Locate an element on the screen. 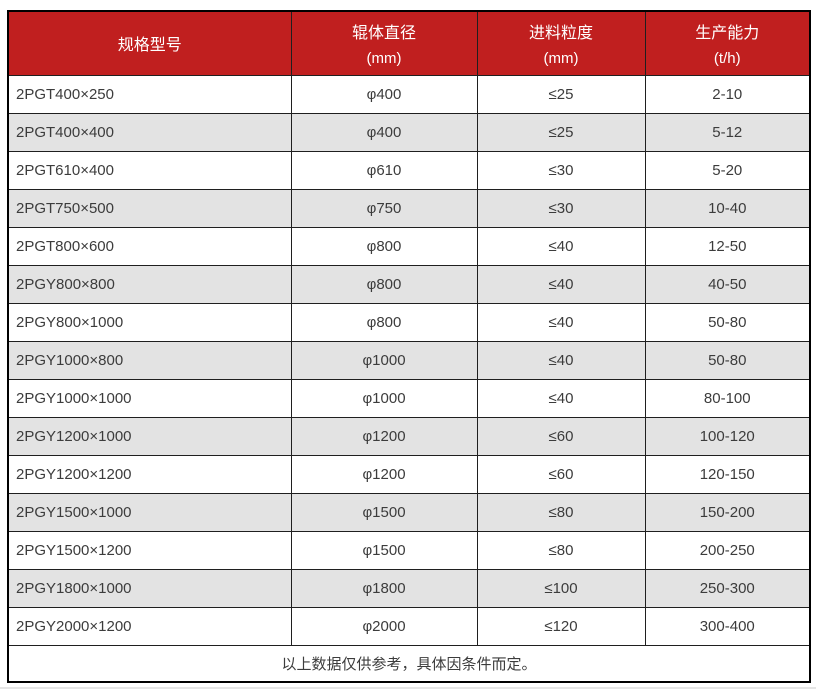 The width and height of the screenshot is (816, 689). table-row: 2PGT400×400 φ400 ≤25 5-12 is located at coordinates (409, 132).